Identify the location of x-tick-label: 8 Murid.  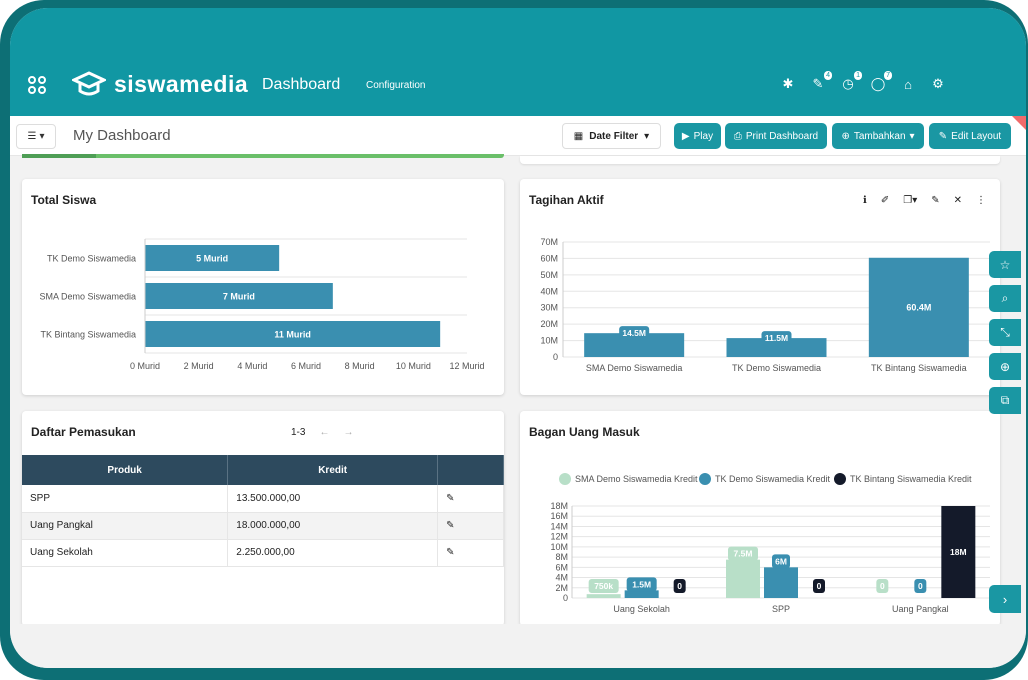
(360, 366).